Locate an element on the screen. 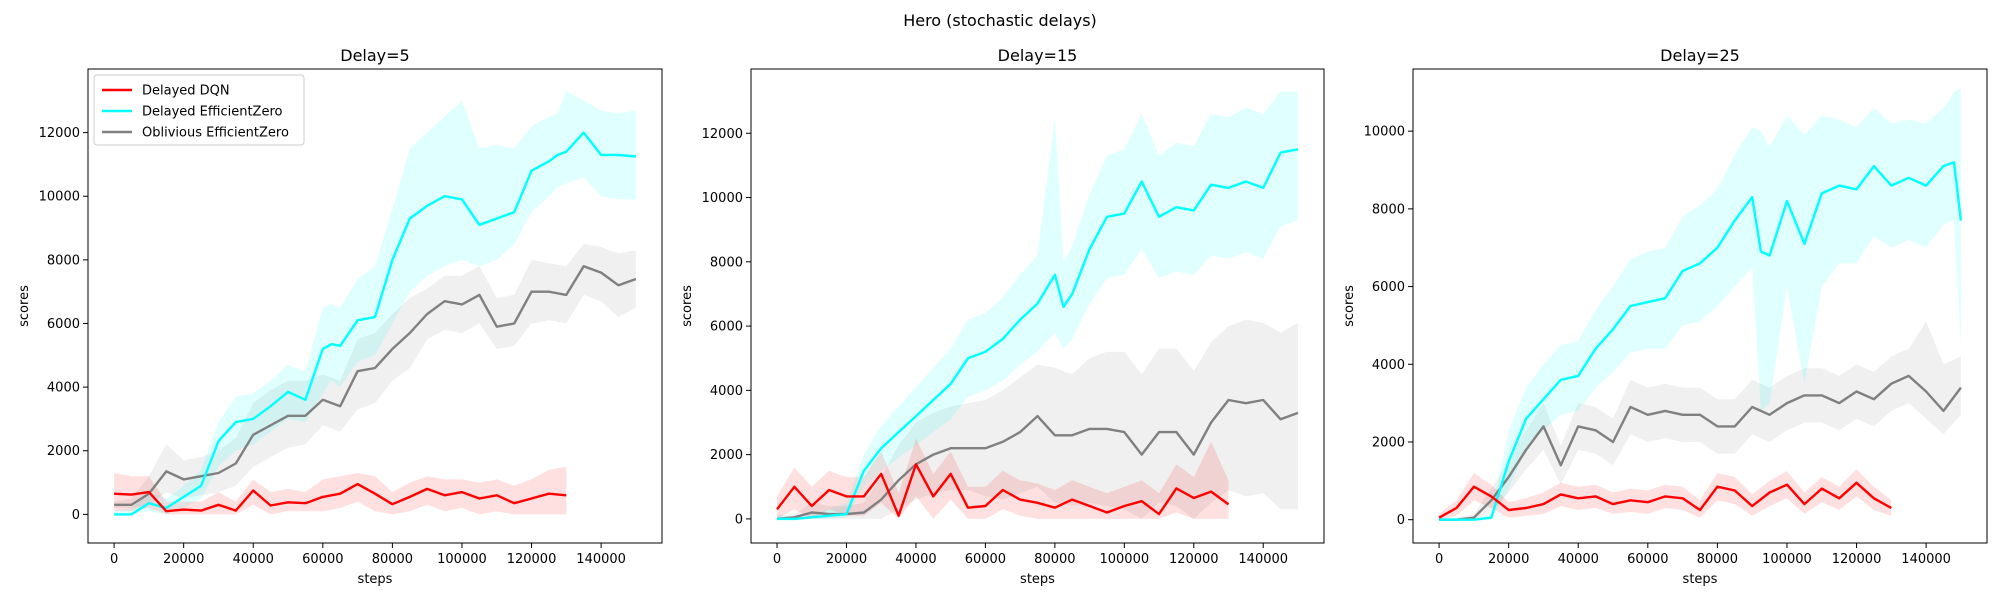  legend-entry: Delayed EfficientZero is located at coordinates (192, 112).